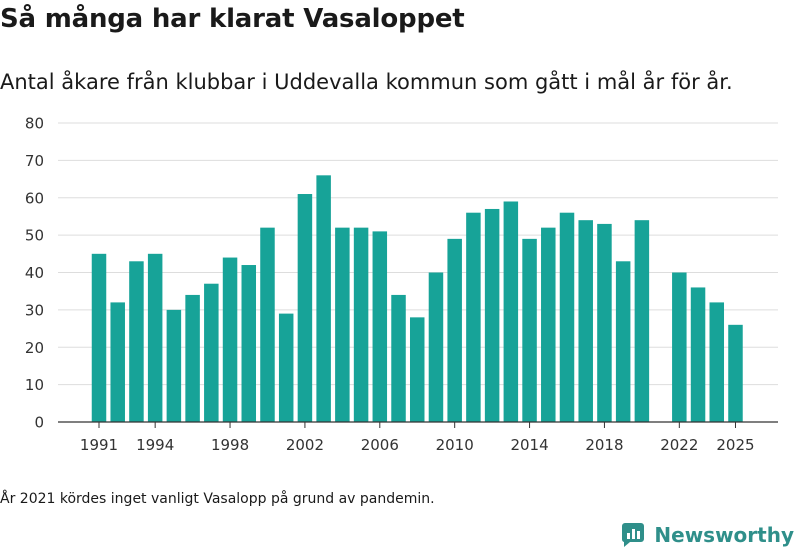 This screenshot has width=800, height=550. Describe the element at coordinates (717, 362) in the screenshot. I see `bar-2024` at that location.